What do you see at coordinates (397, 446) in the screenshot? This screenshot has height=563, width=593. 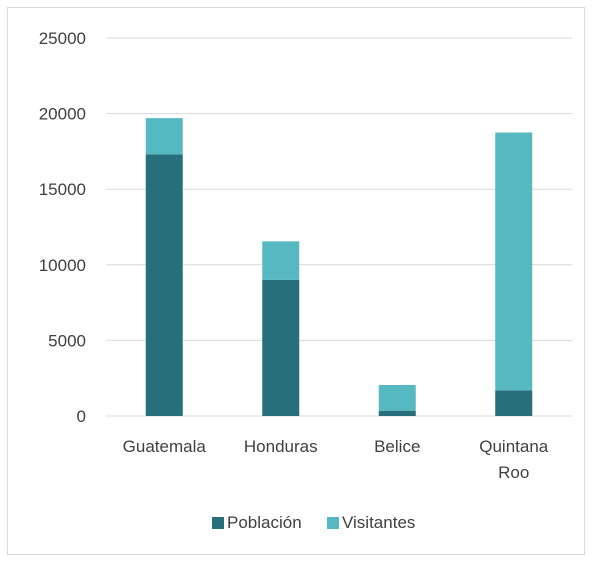 I see `x-category-label: Belice` at bounding box center [397, 446].